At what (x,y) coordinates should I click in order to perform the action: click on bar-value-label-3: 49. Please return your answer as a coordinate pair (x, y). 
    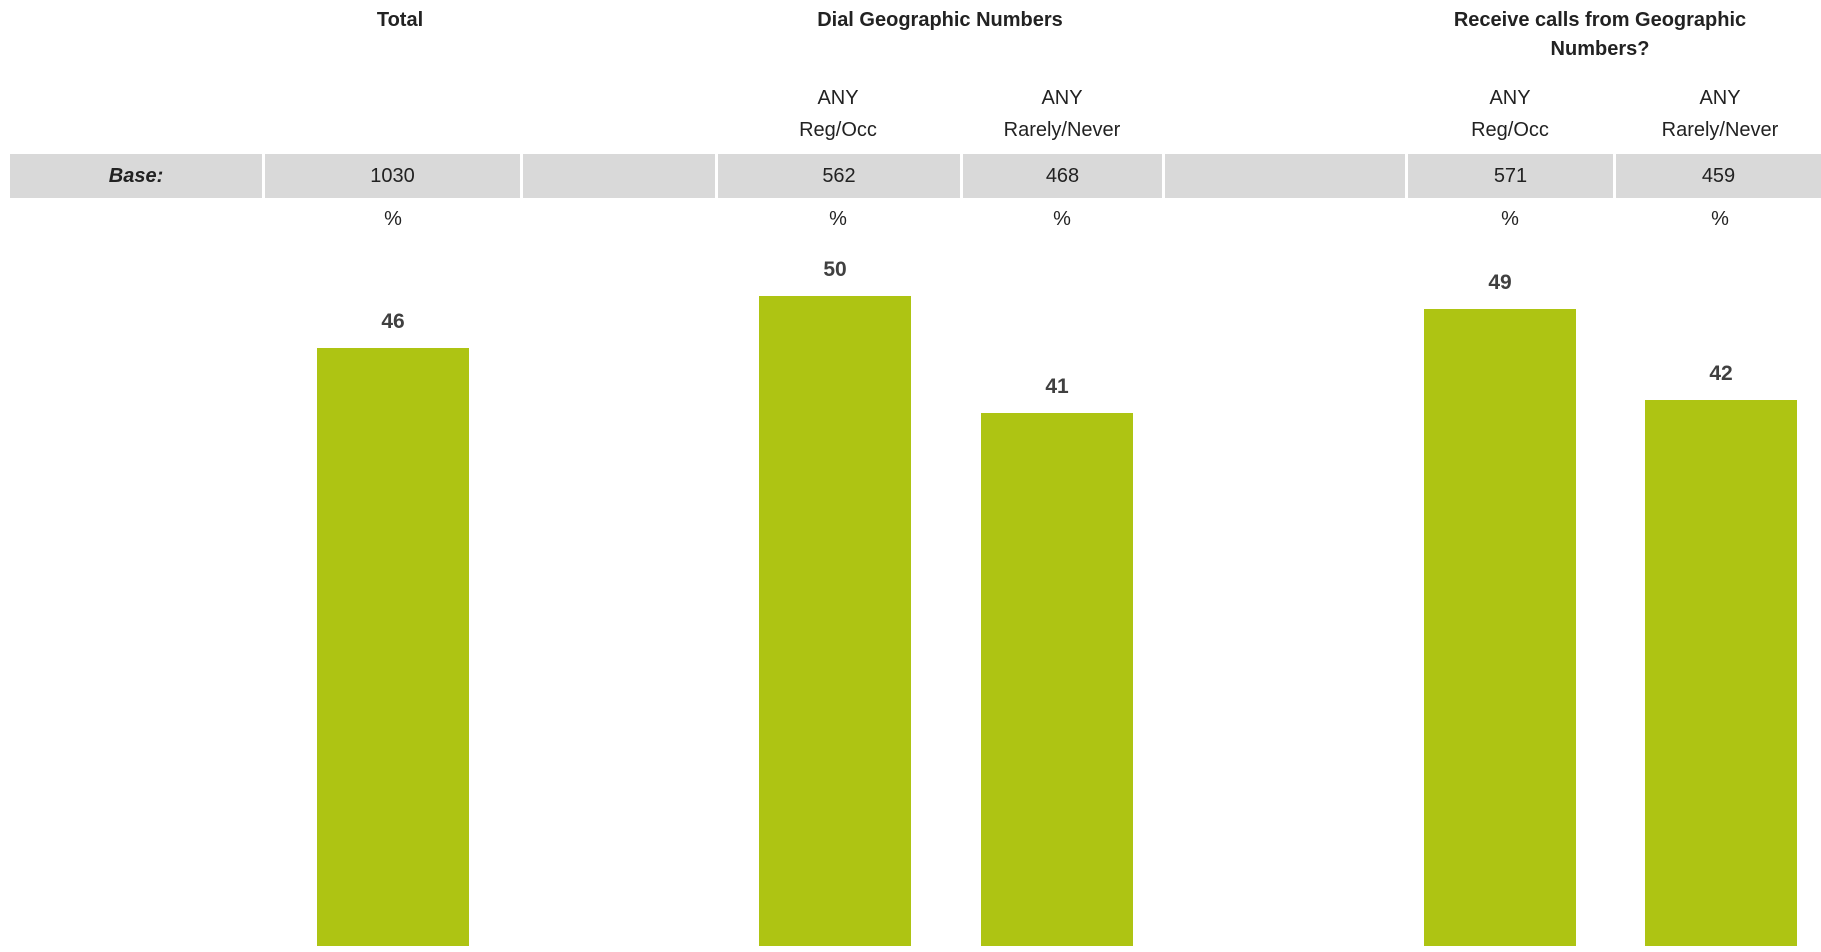
    Looking at the image, I should click on (1499, 282).